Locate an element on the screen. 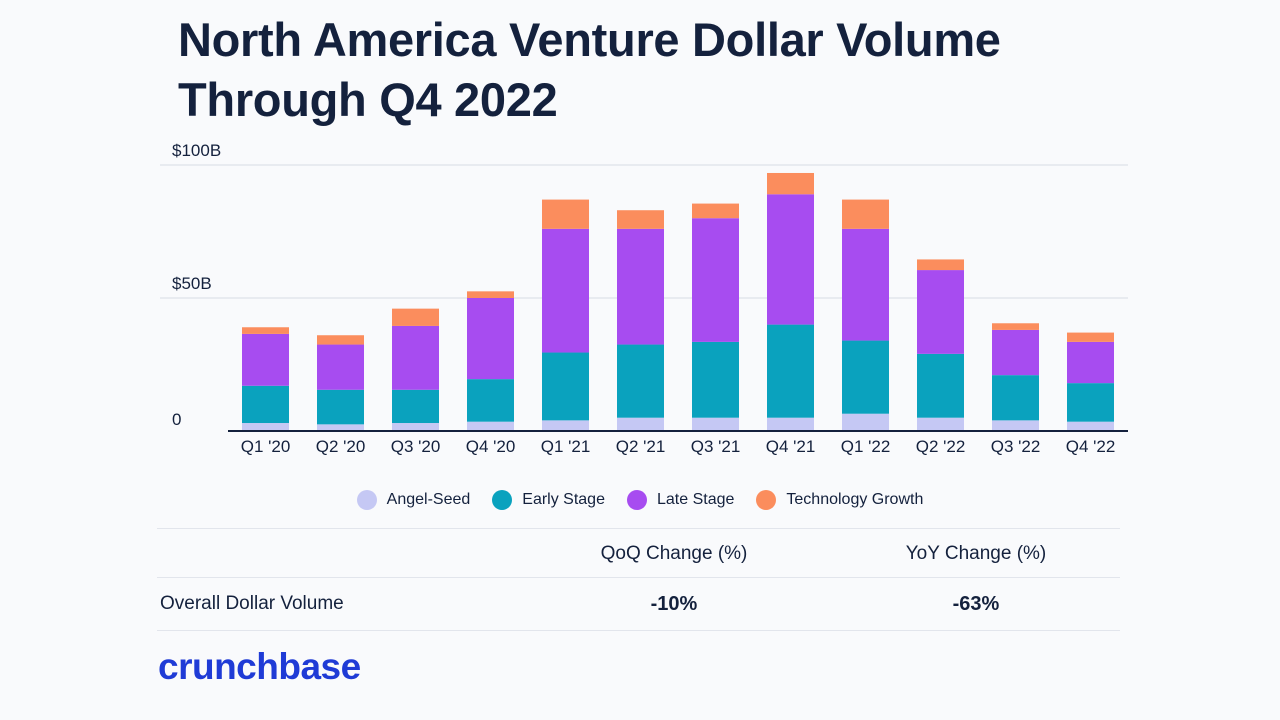 The height and width of the screenshot is (720, 1280). y-axis-ticks: 0 $50B $100B is located at coordinates (196, 285).